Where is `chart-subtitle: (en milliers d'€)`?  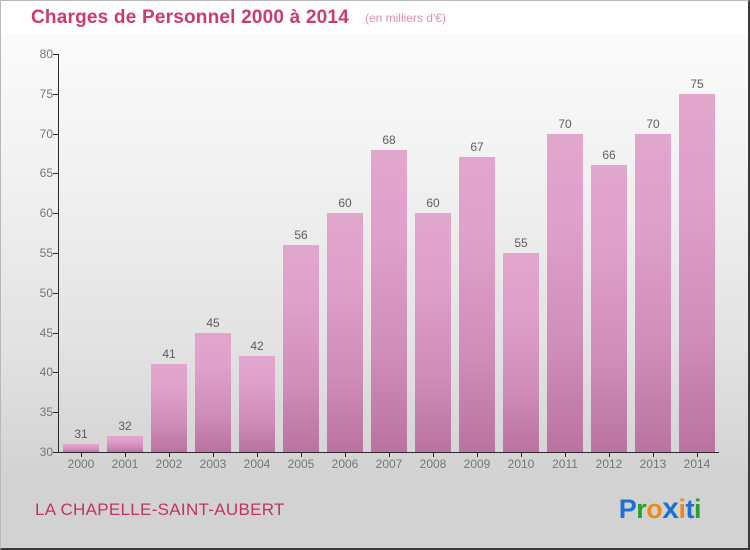 chart-subtitle: (en milliers d'€) is located at coordinates (405, 17).